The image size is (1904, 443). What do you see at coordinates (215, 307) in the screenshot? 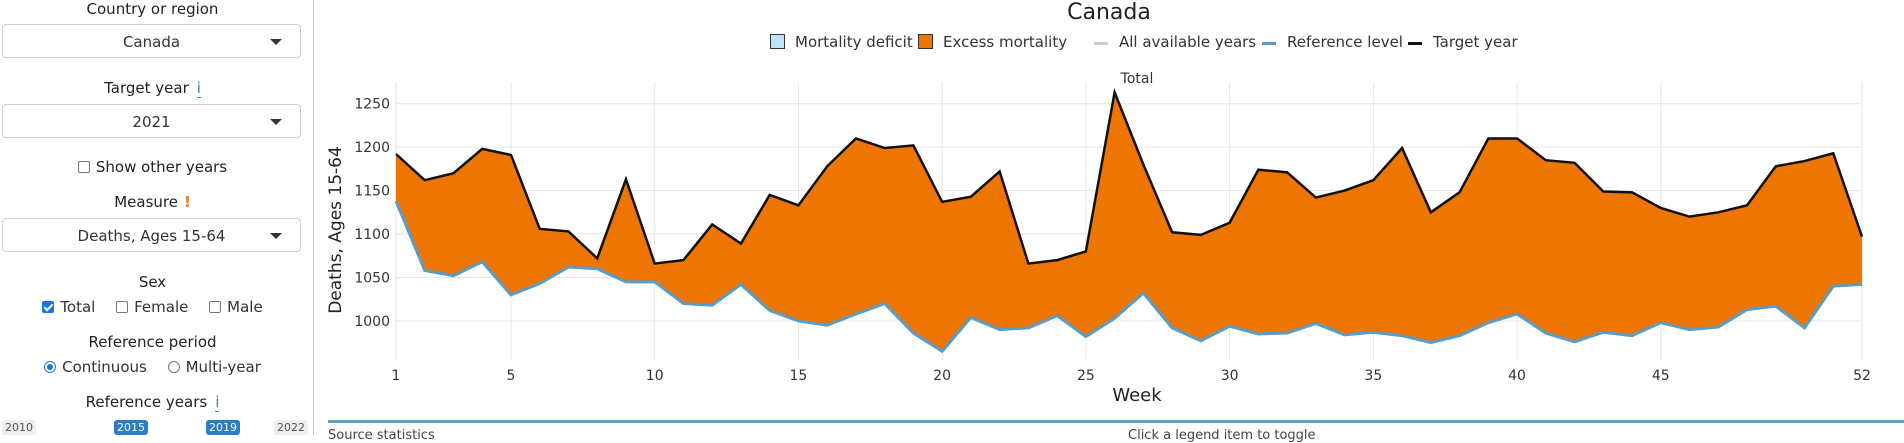
I see `sex-male-checkbox` at bounding box center [215, 307].